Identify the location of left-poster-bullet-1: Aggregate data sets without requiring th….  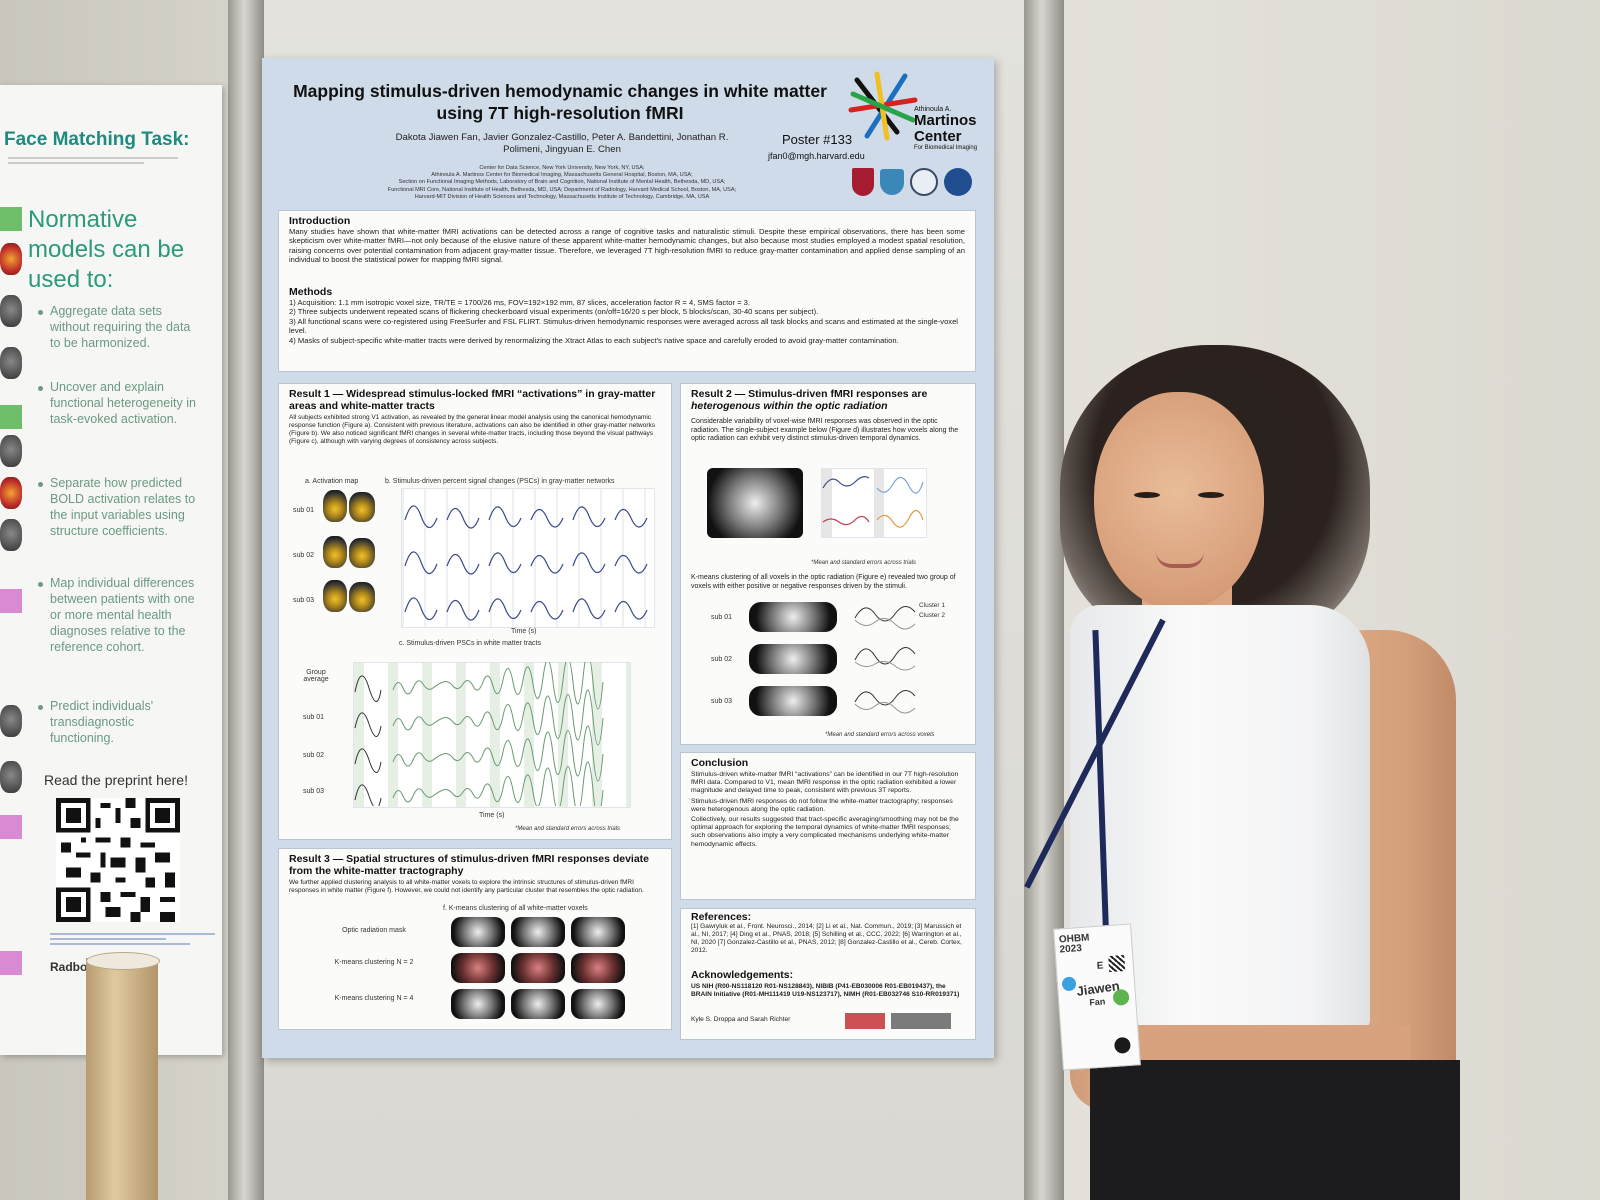
(120, 327).